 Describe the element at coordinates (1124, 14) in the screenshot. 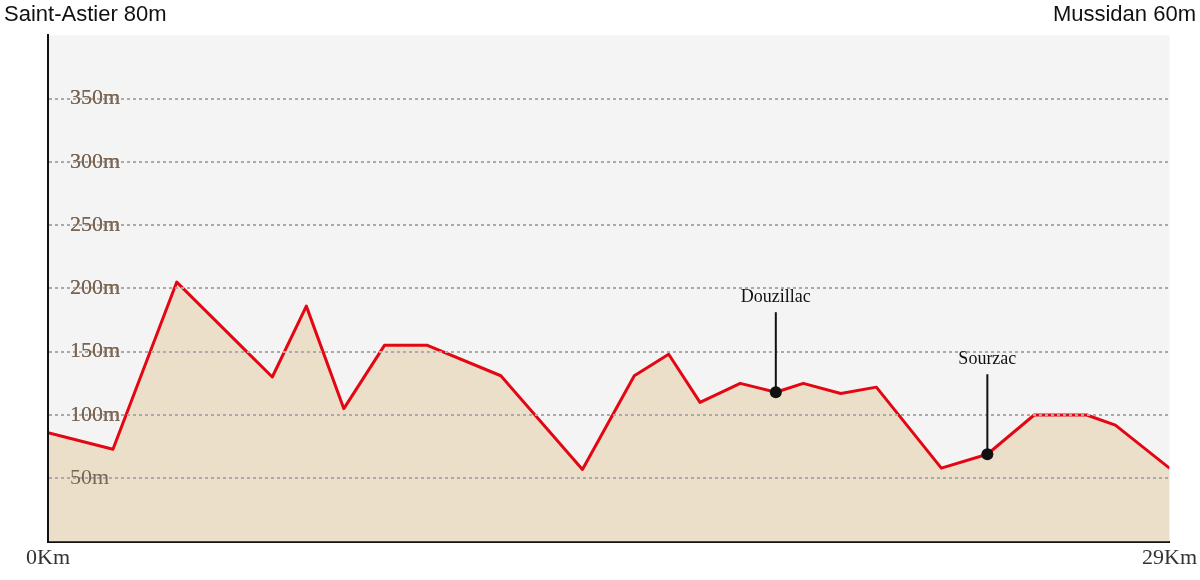

I see `text: Mussidan 60m` at that location.